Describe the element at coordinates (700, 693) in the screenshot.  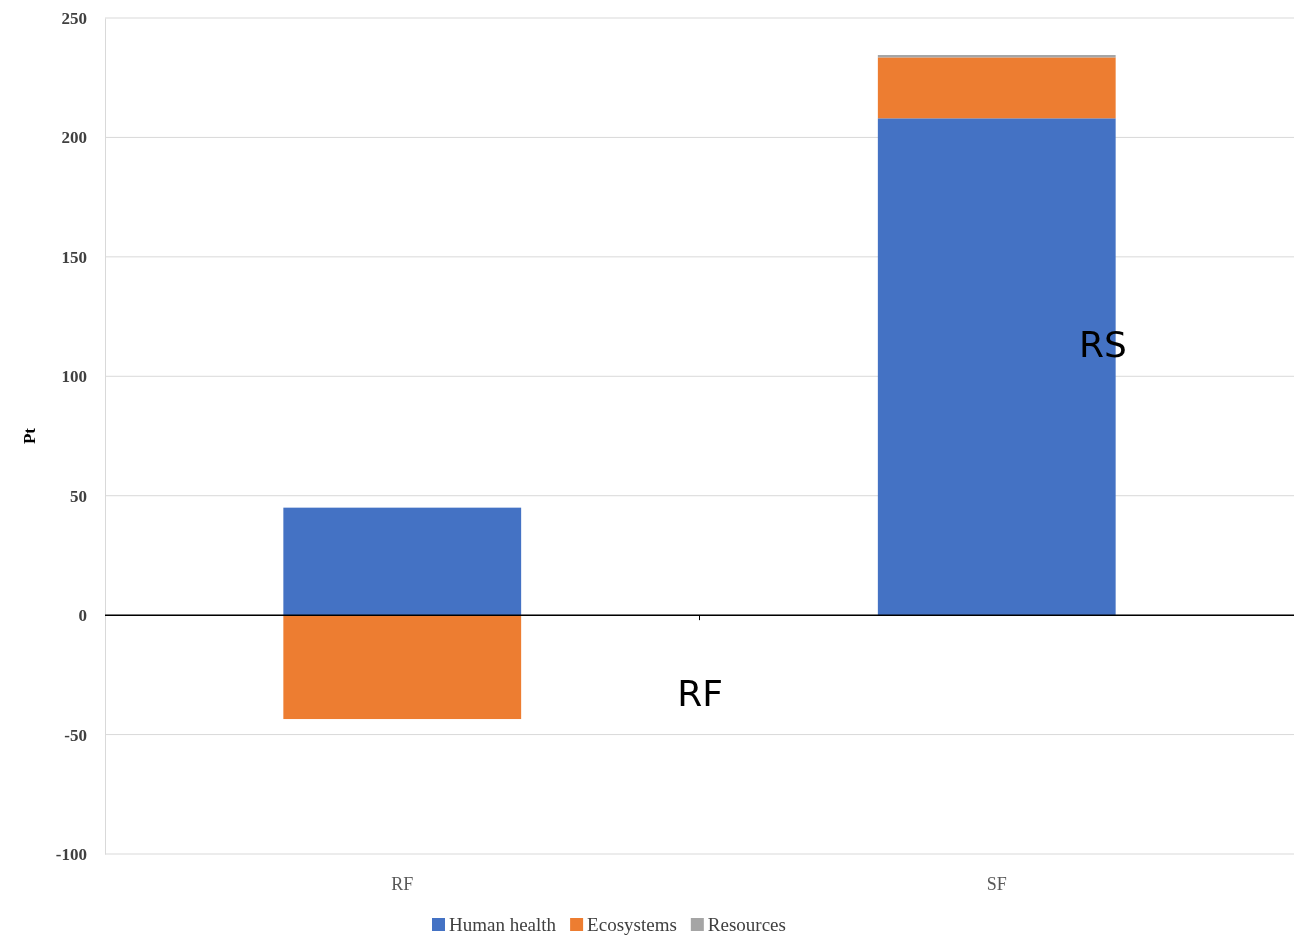
I see `annotation: RF` at that location.